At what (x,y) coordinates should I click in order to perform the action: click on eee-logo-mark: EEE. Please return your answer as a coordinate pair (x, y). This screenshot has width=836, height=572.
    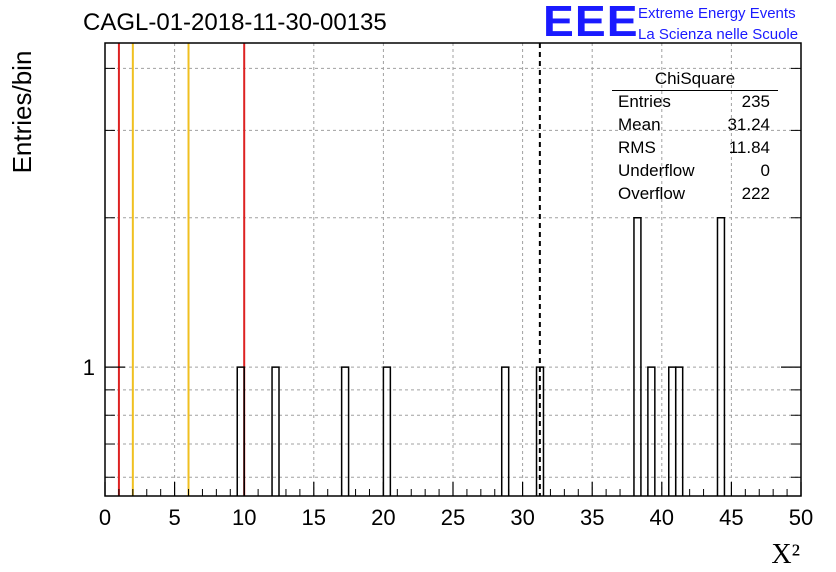
    Looking at the image, I should click on (591, 23).